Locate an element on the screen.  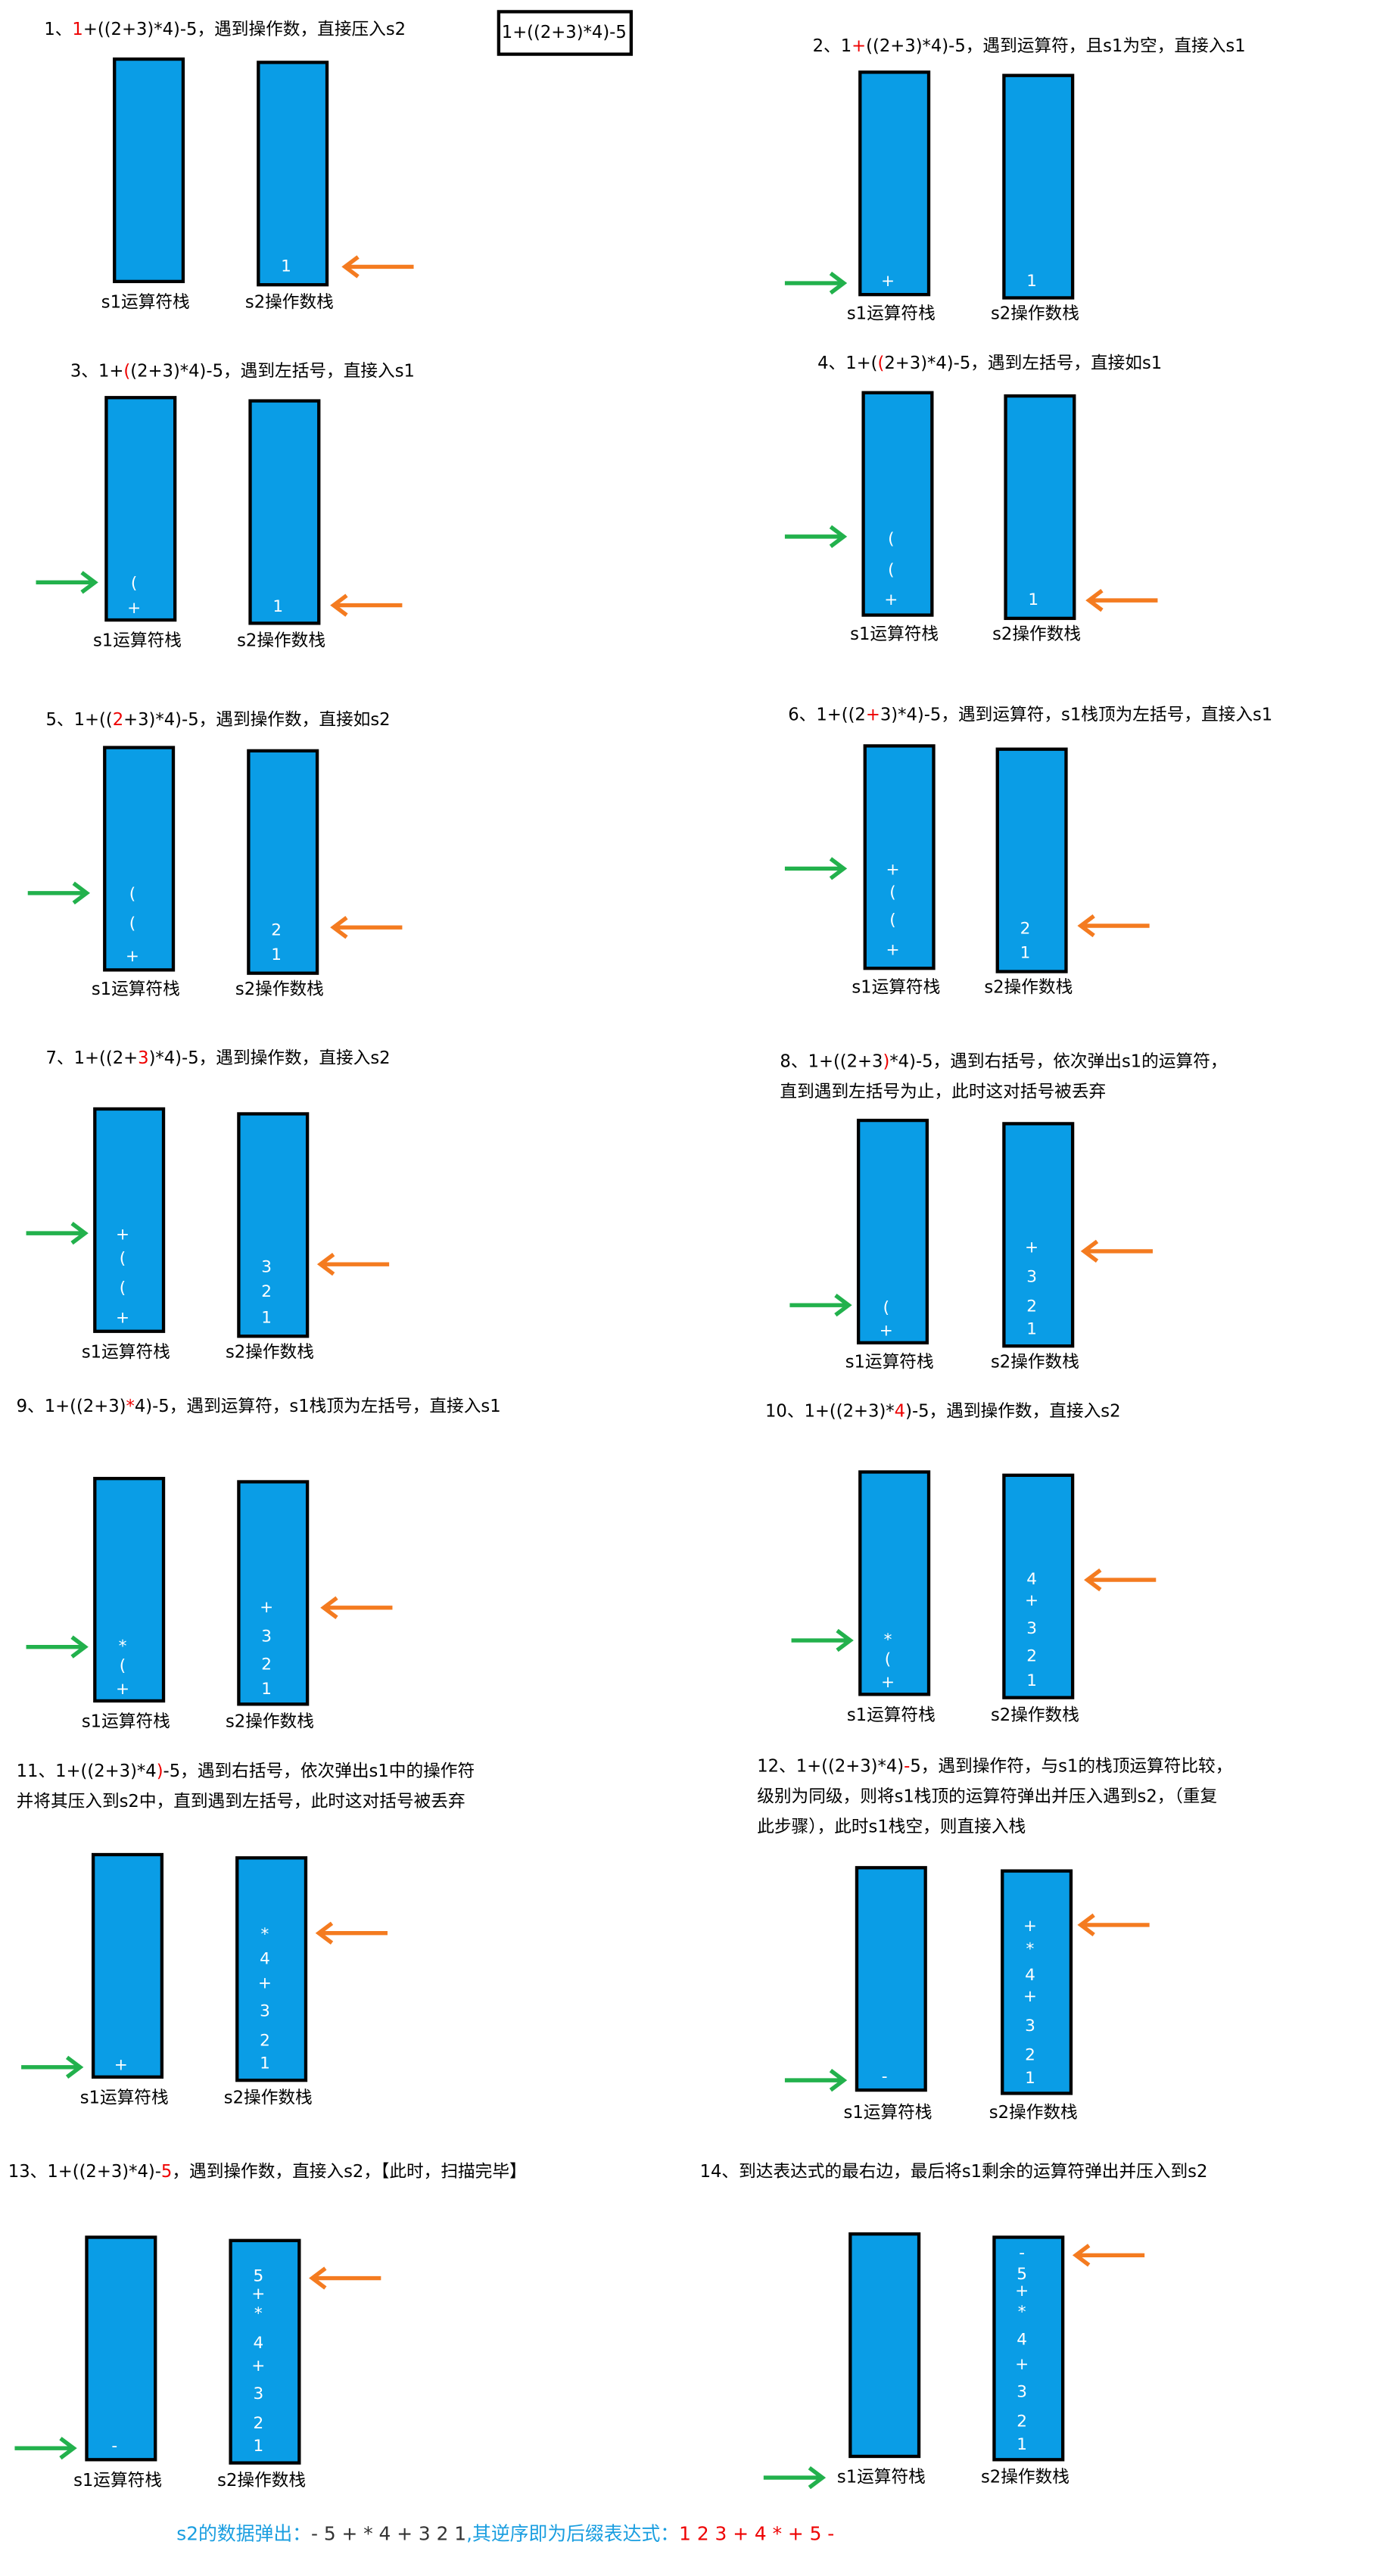
s1-item: - is located at coordinates (114, 2446).